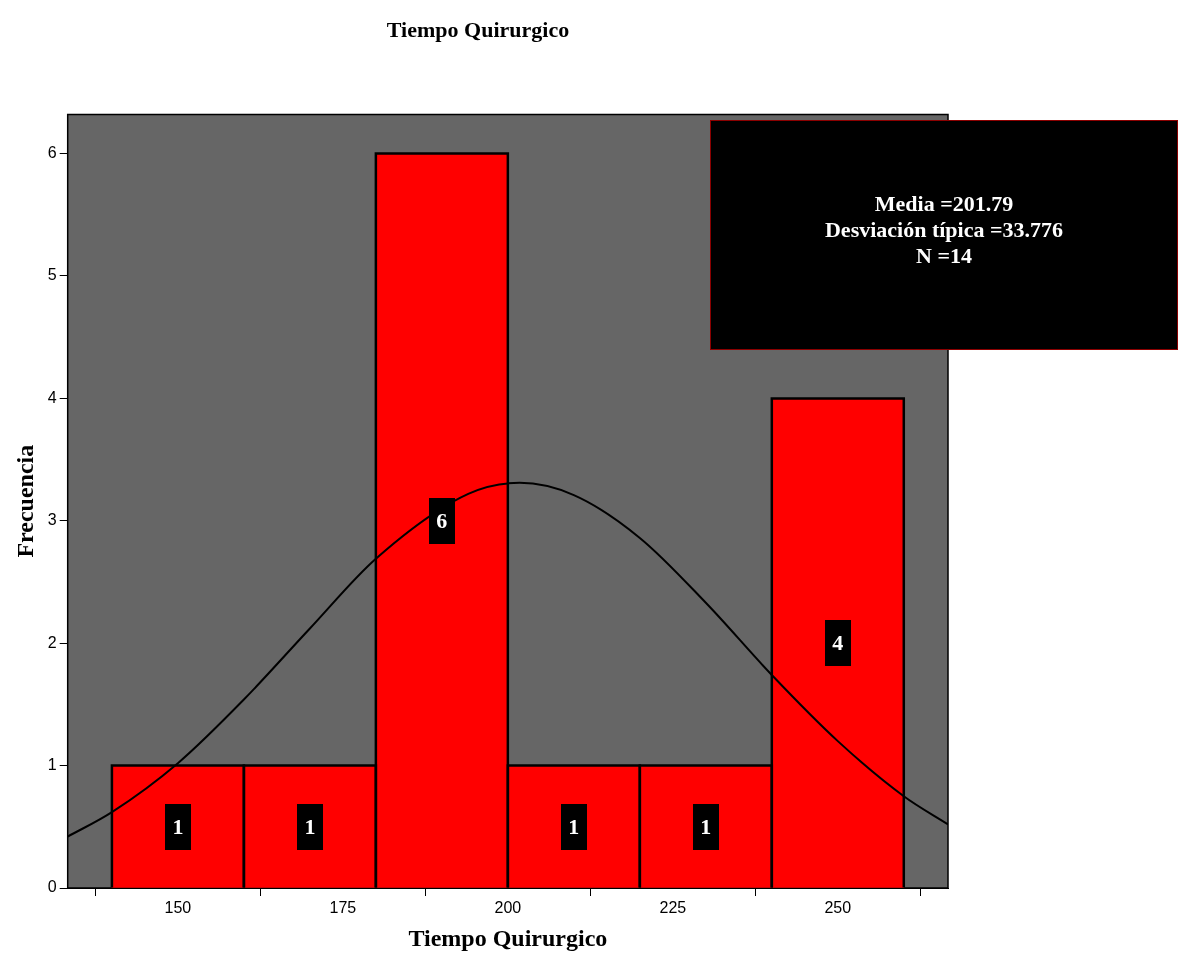  What do you see at coordinates (178, 908) in the screenshot?
I see `x-tick-label: 150` at bounding box center [178, 908].